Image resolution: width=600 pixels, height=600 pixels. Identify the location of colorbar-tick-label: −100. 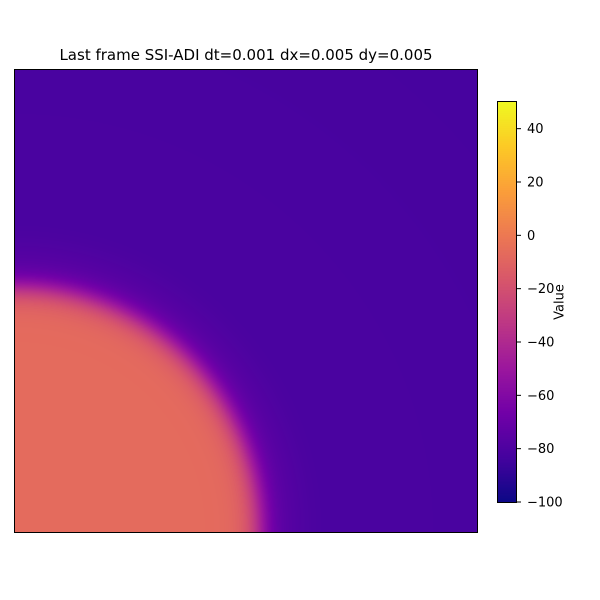
(545, 503).